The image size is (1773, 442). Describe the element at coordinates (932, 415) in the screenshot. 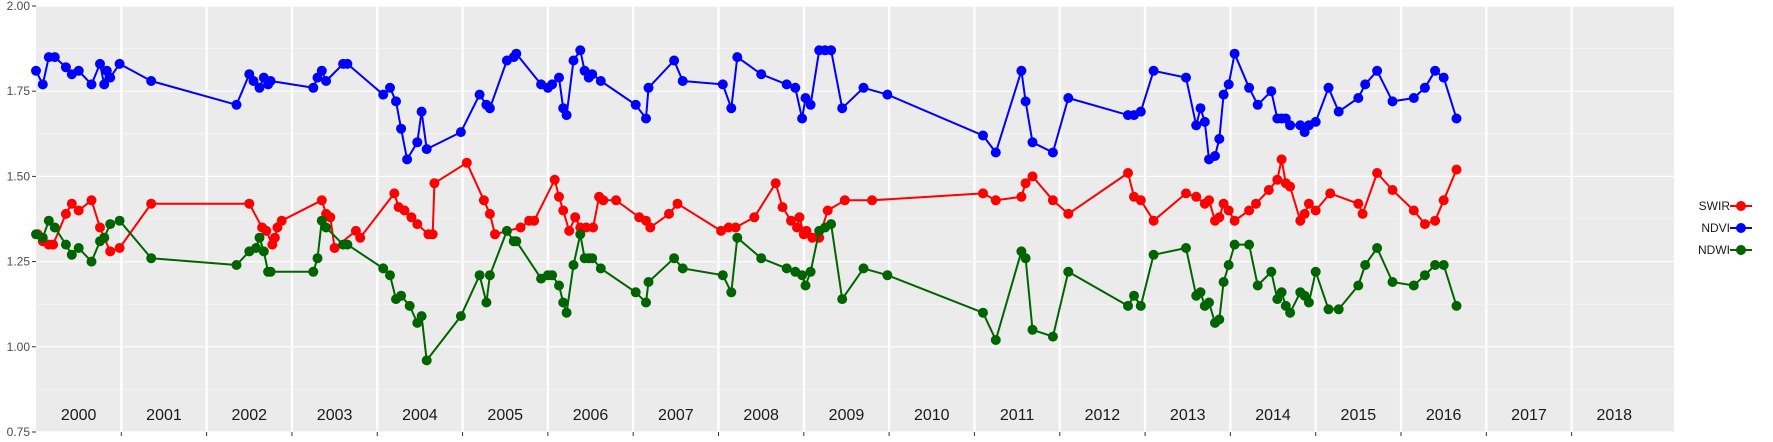

I see `year-label: 2010` at that location.